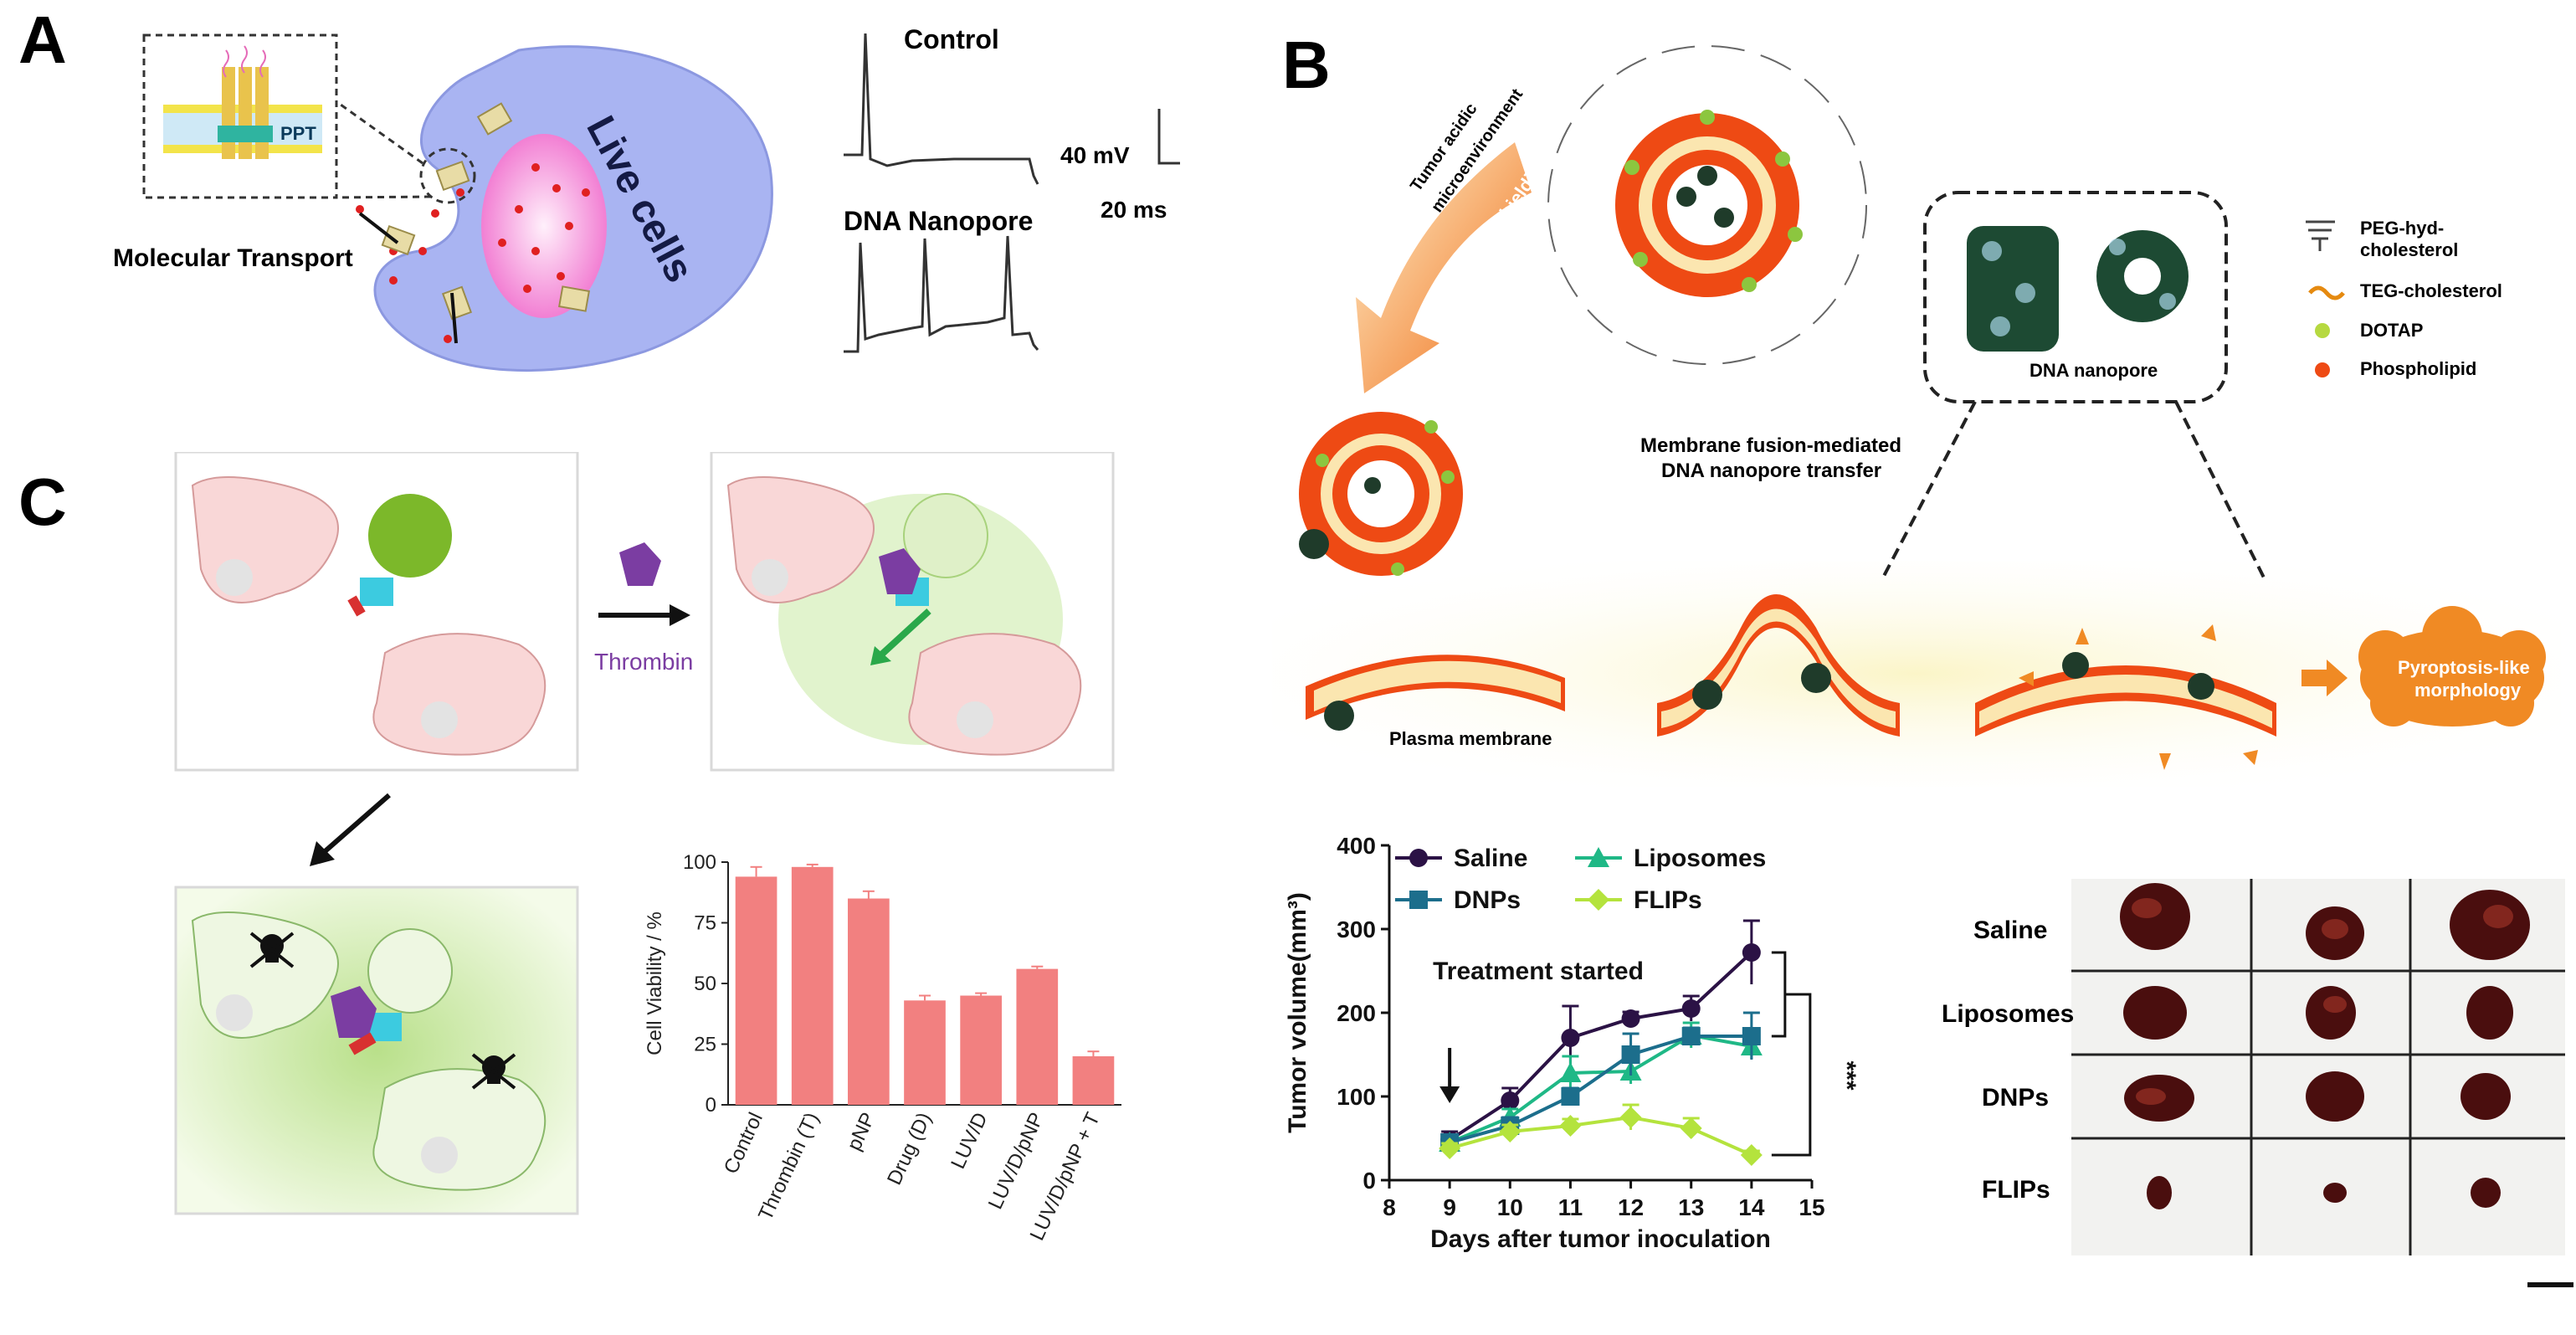 This screenshot has width=2576, height=1335. Describe the element at coordinates (2464, 667) in the screenshot. I see `pyroptosis-line1: Pyroptosis-like` at that location.